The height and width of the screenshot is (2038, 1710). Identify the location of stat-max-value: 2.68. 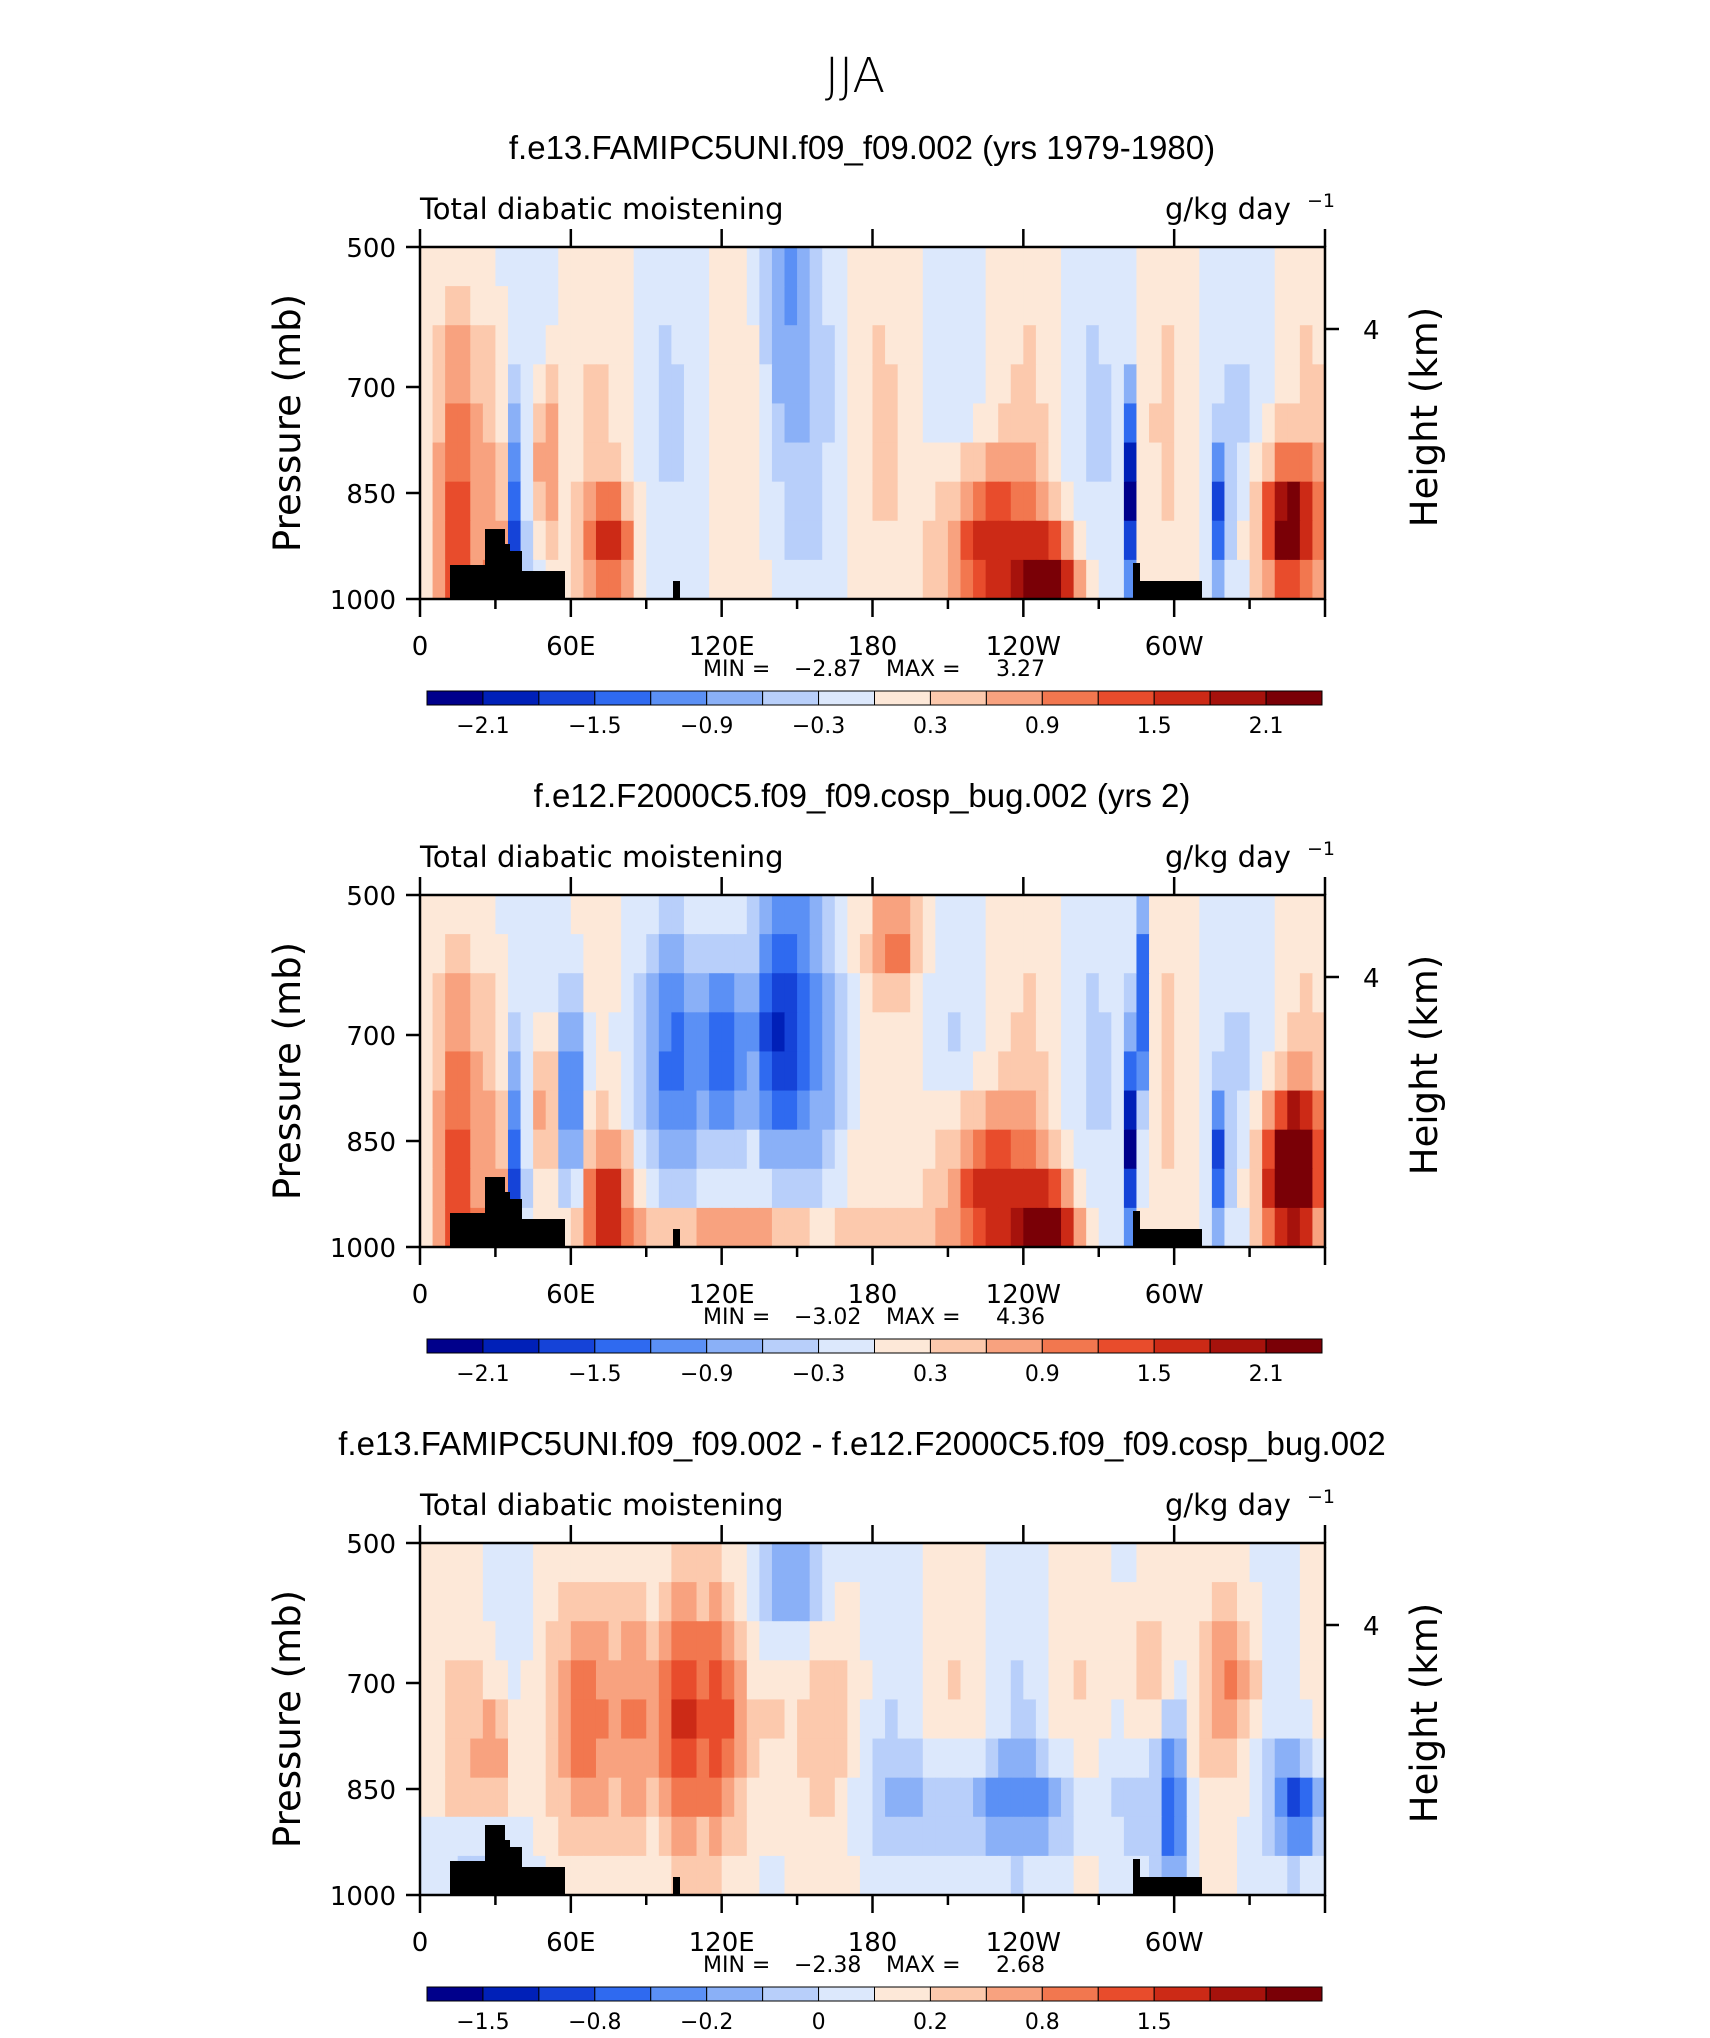
(1020, 1965).